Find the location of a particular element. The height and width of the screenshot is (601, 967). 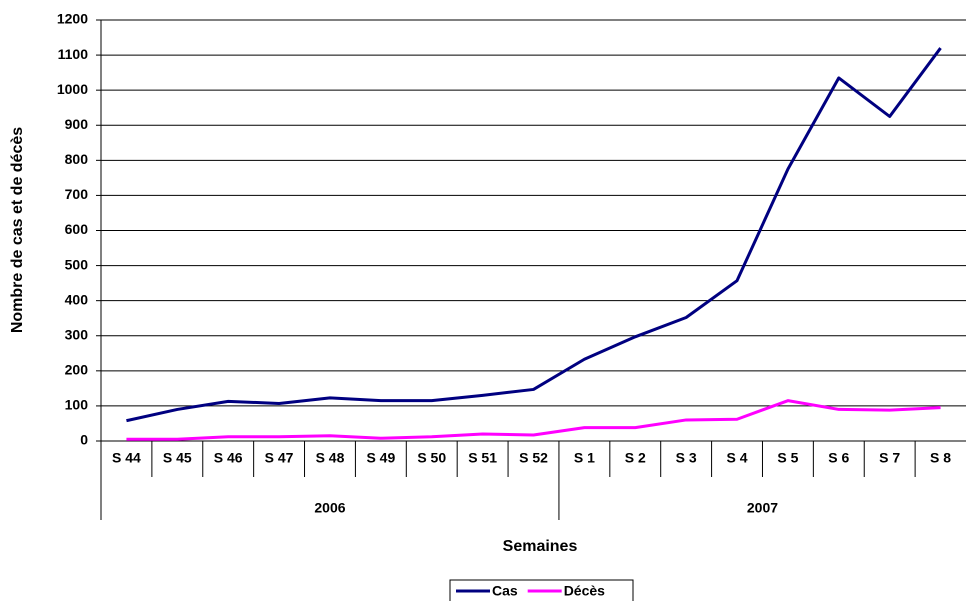

y-tick-label: 500 is located at coordinates (77, 264).